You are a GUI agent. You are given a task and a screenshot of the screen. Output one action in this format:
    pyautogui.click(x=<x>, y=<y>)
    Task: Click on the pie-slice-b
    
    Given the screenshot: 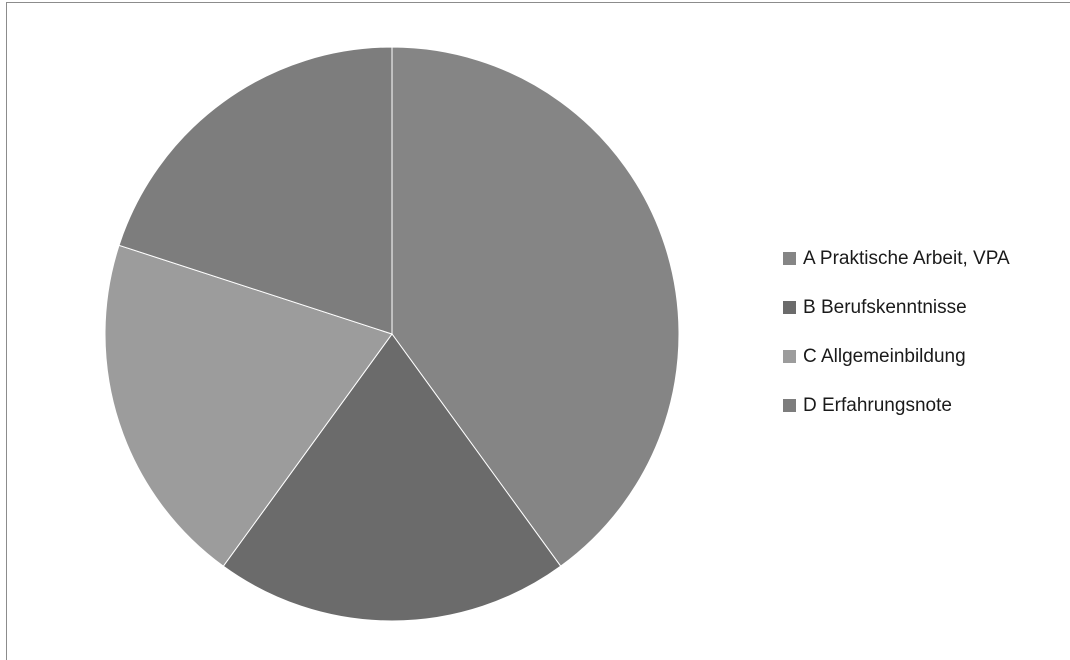 What is the action you would take?
    pyautogui.click(x=392, y=477)
    